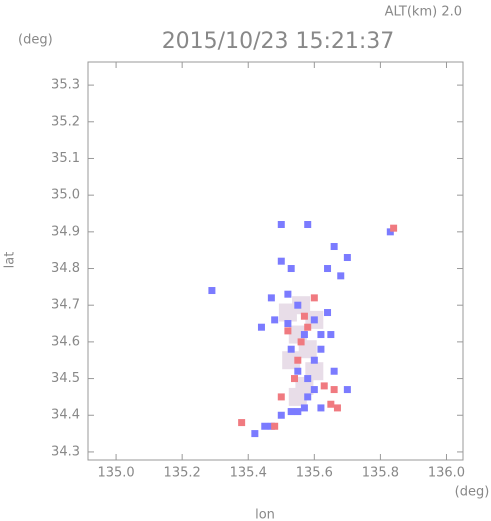 This screenshot has height=521, width=491. I want to click on x-tick-label: 135.2, so click(182, 473).